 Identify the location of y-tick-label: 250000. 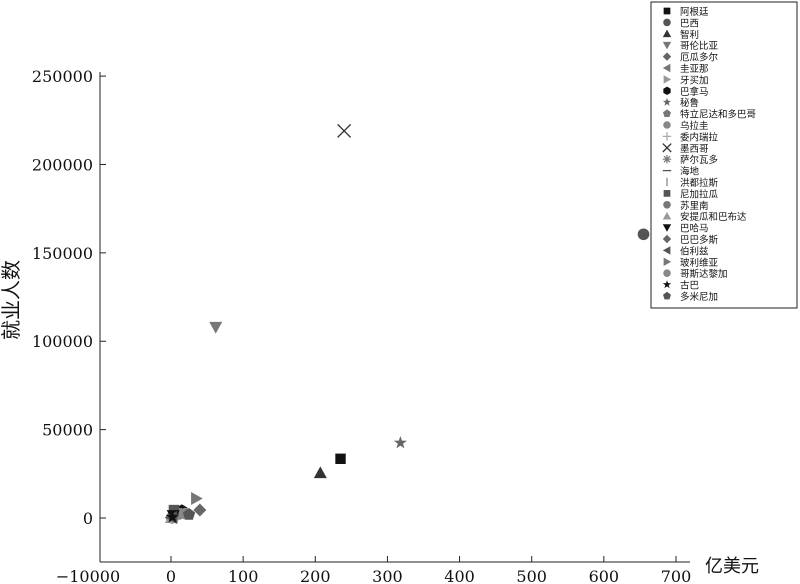
(62, 76).